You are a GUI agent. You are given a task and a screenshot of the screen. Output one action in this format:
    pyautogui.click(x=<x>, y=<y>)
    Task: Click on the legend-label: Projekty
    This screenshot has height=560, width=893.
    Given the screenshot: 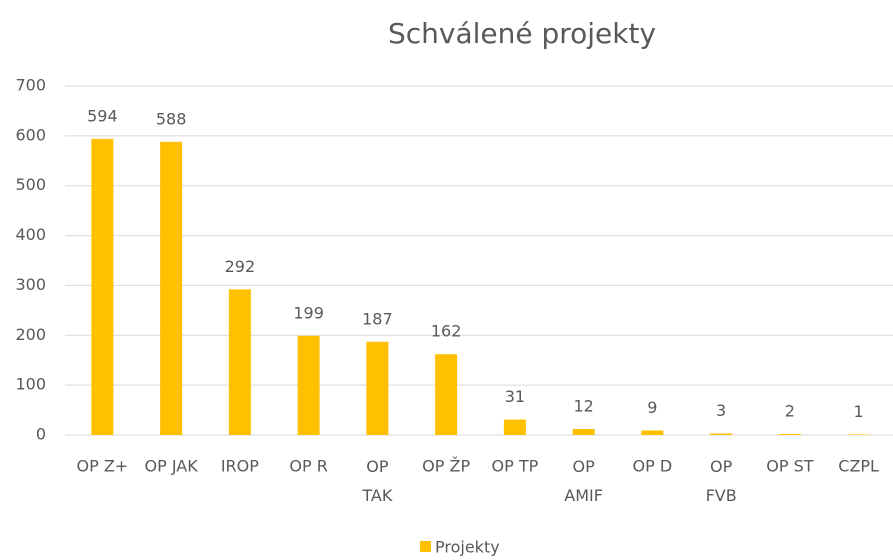 What is the action you would take?
    pyautogui.click(x=467, y=547)
    